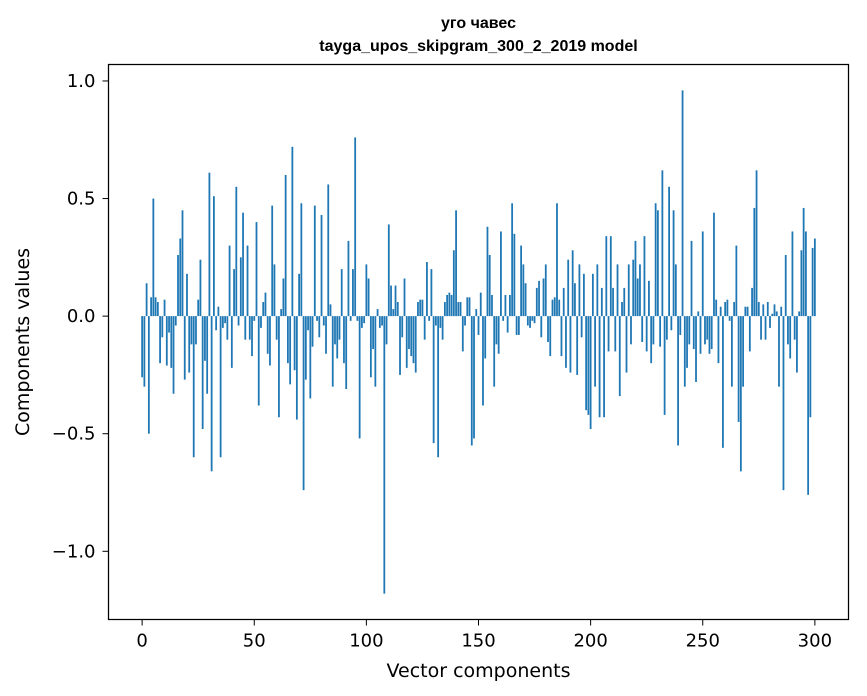  I want to click on chart-subtitle: tayga_upos_skipgram_300_2_2019 model, so click(478, 46).